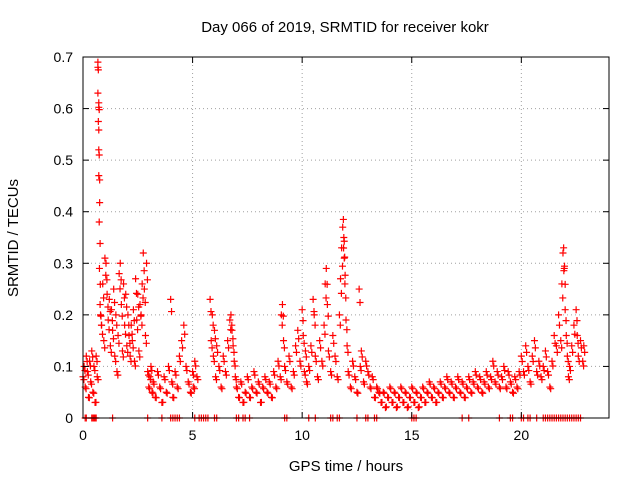  What do you see at coordinates (64, 160) in the screenshot?
I see `y-tick-label: 0.5` at bounding box center [64, 160].